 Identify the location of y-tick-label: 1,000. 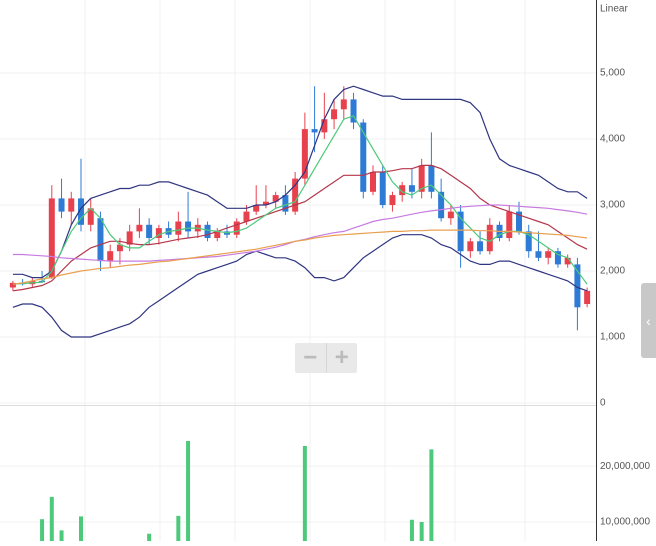
(612, 337).